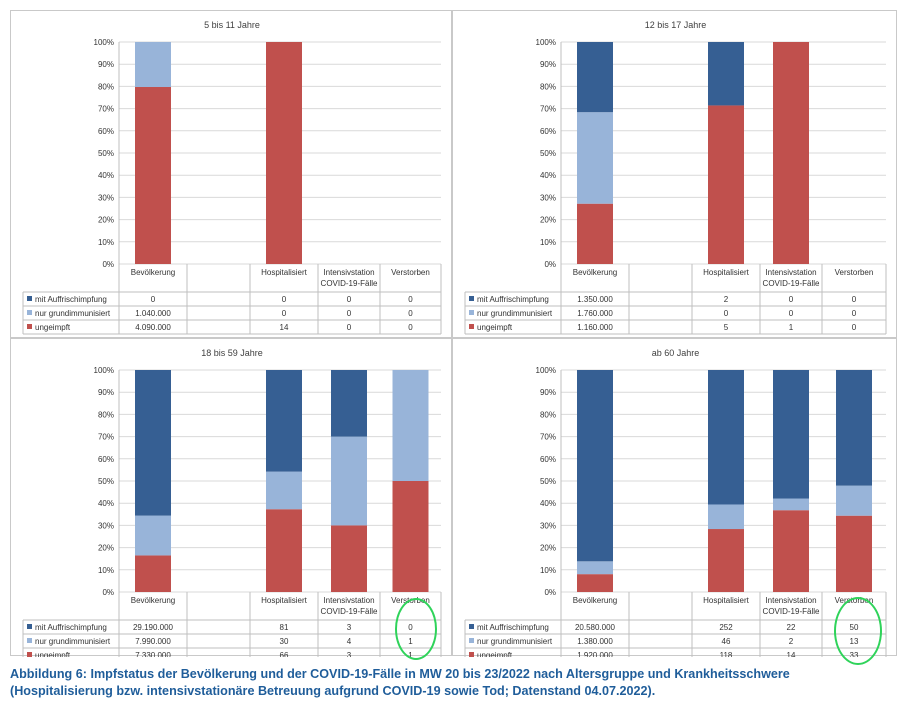 The width and height of the screenshot is (907, 720). I want to click on y-tick-label: 90%, so click(548, 64).